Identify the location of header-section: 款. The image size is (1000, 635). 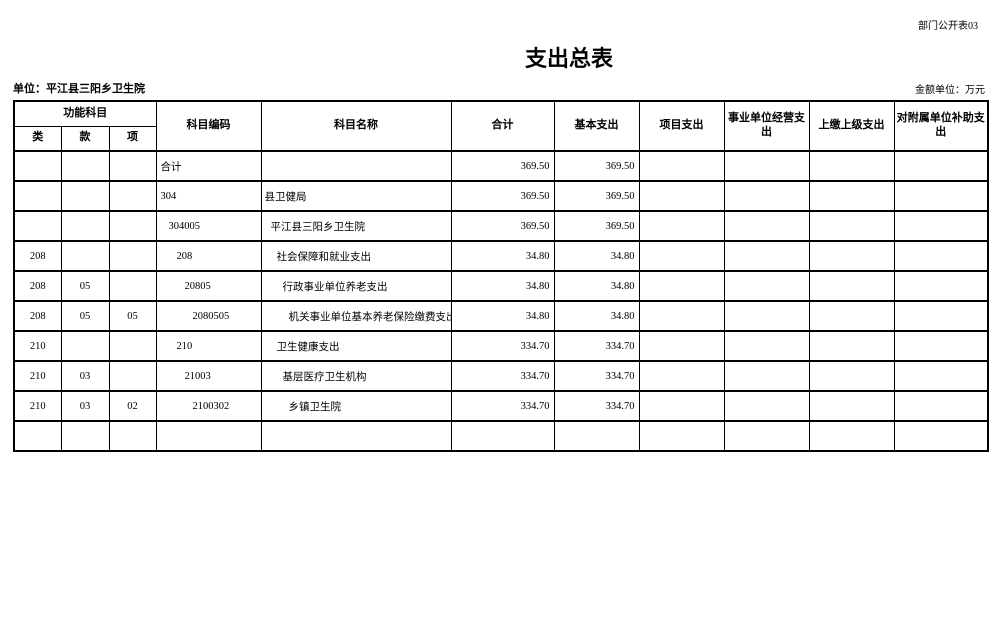
(85, 138).